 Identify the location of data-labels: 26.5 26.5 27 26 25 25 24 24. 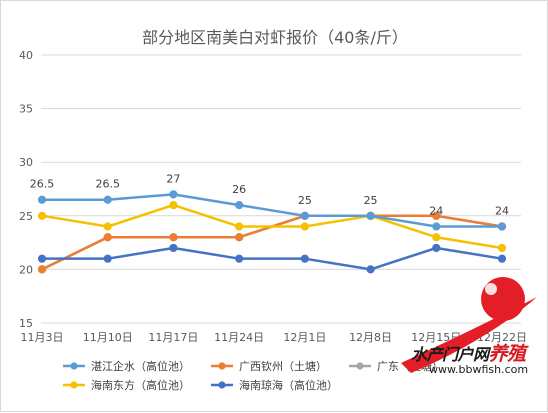
(269, 194).